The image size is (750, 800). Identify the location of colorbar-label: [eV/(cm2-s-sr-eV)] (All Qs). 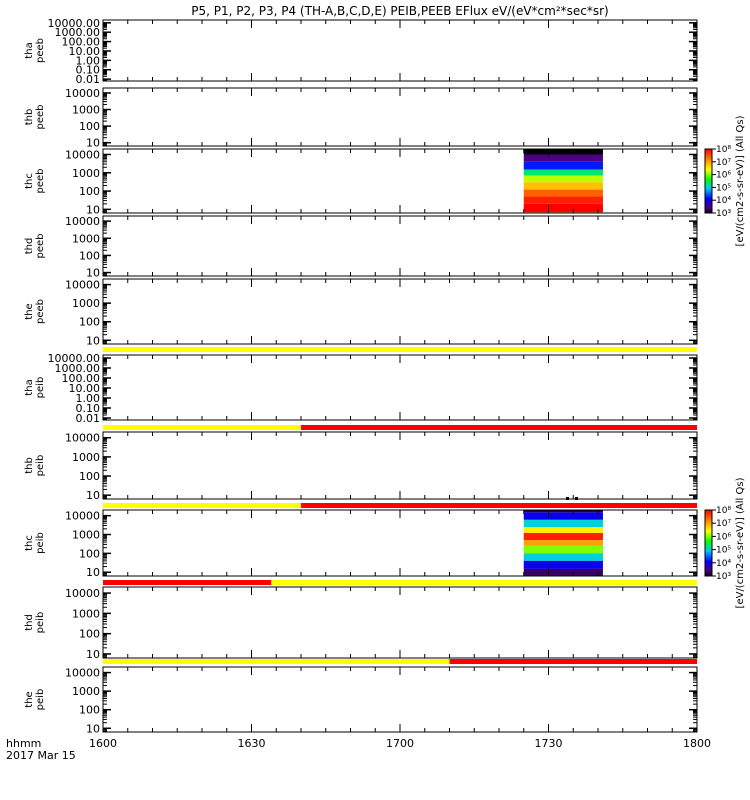
(740, 180).